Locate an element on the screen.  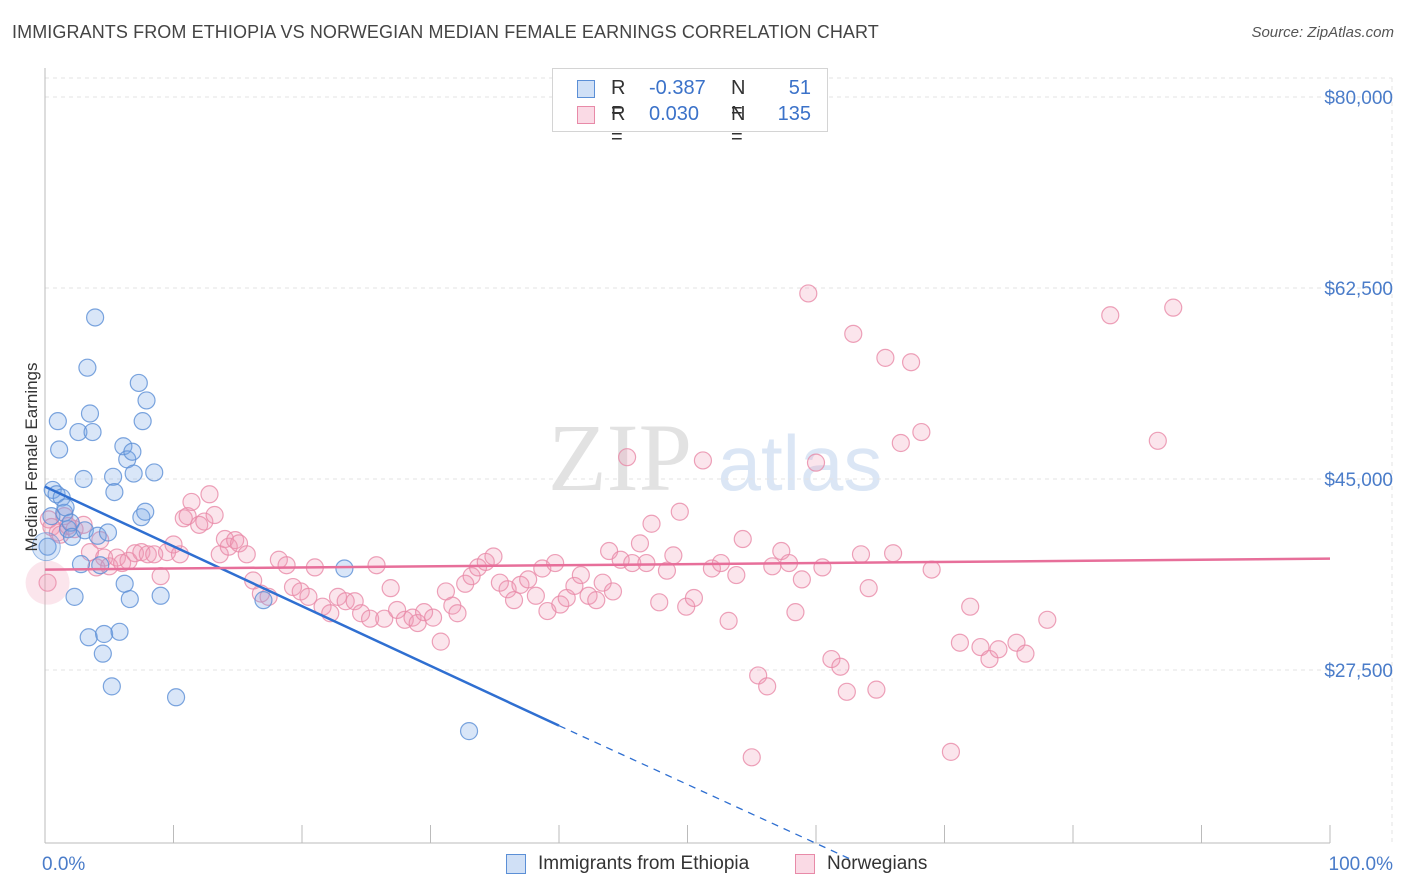
legend-n-value: 51 is located at coordinates (799, 88).